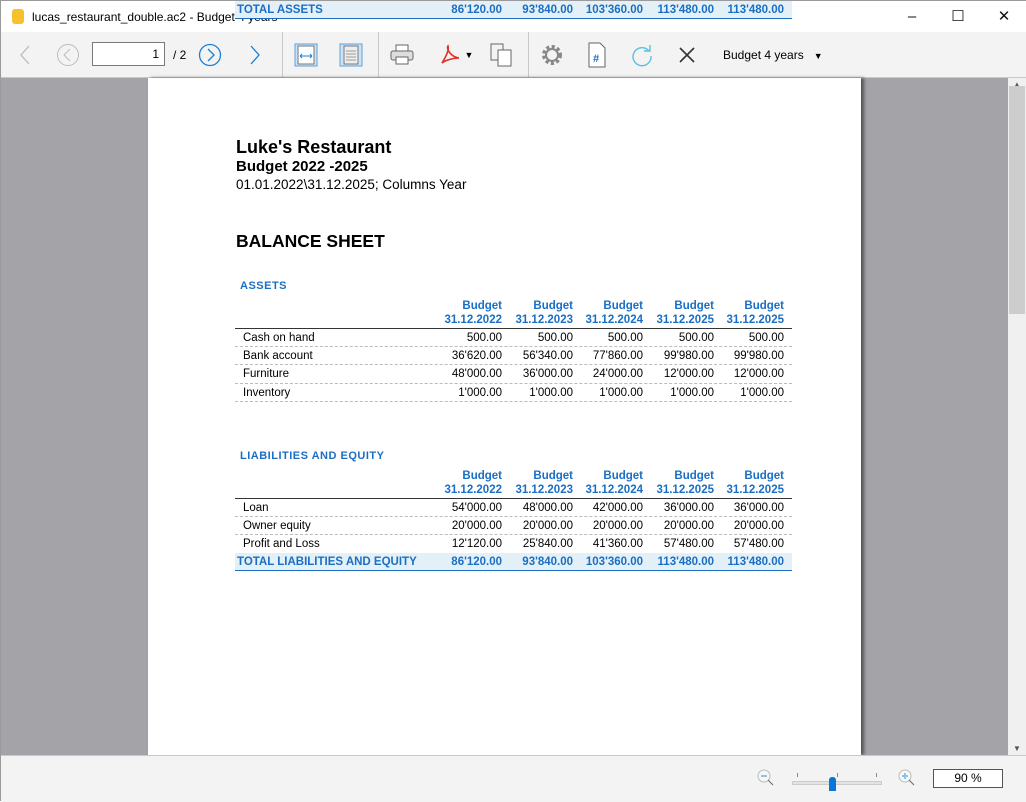  What do you see at coordinates (832, 784) in the screenshot?
I see `zoom-slider-handle` at bounding box center [832, 784].